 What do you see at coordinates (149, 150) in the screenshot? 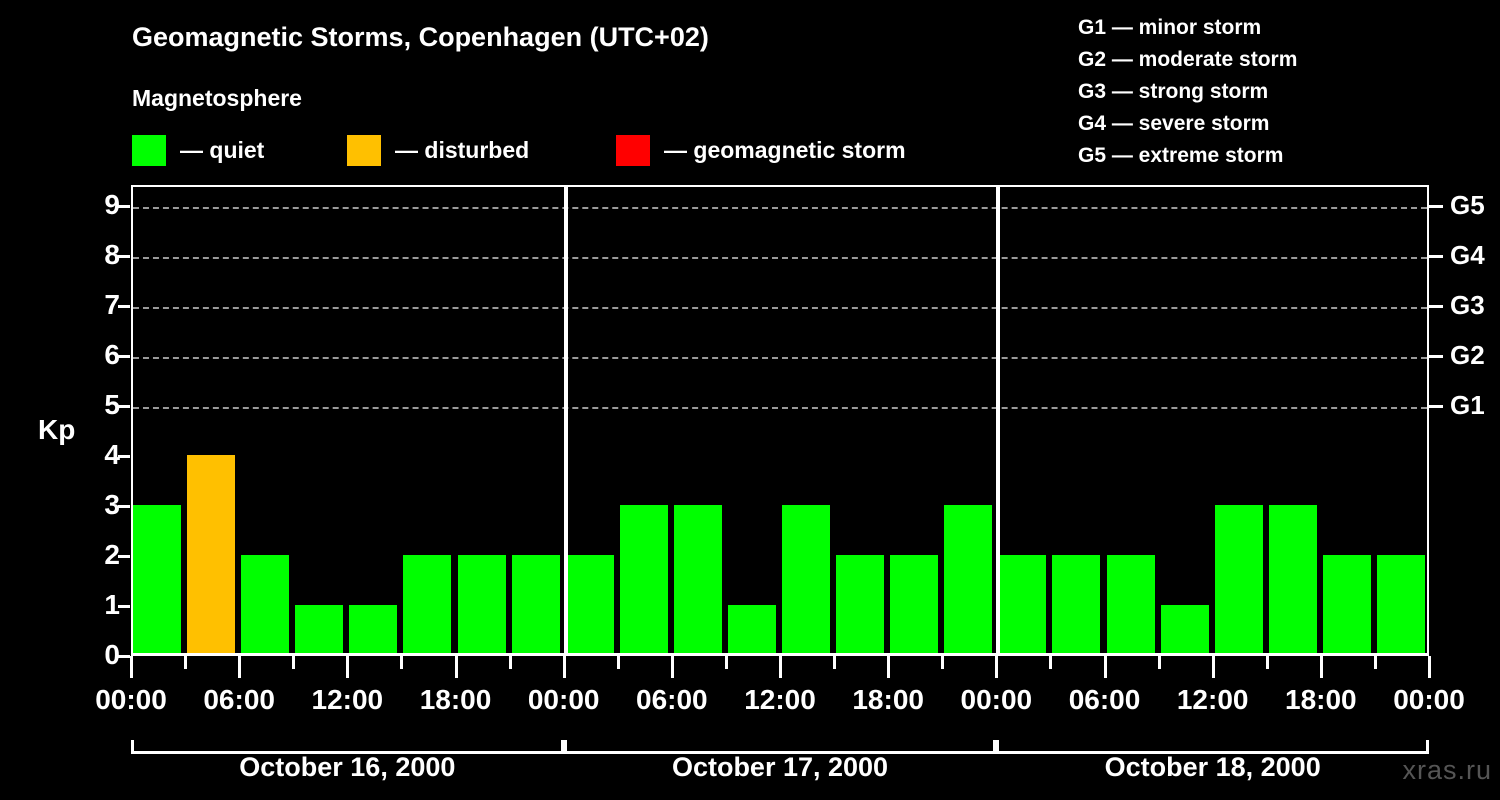
I see `legend-swatch-quiet` at bounding box center [149, 150].